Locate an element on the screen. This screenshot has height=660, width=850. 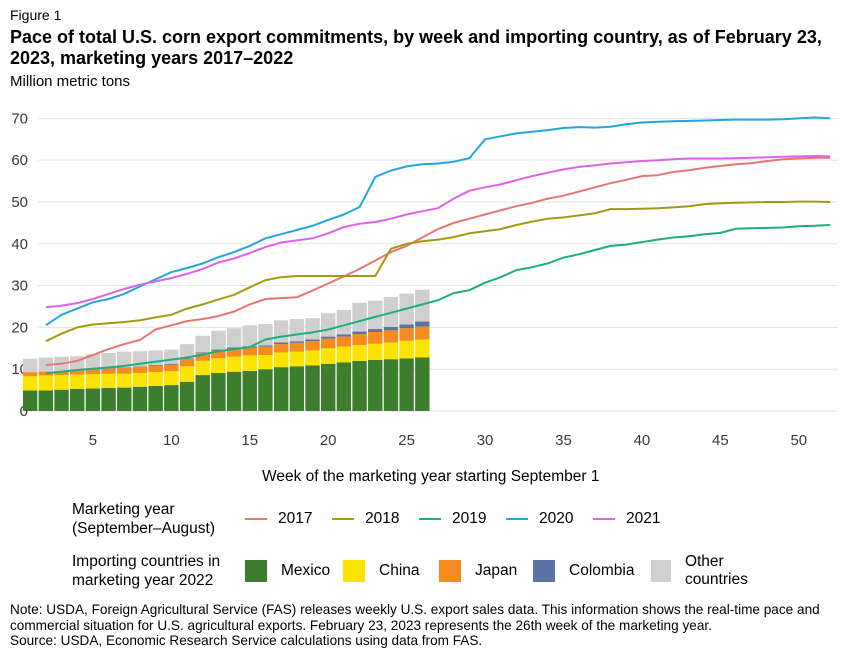
legend-item-label: 2019 is located at coordinates (469, 518).